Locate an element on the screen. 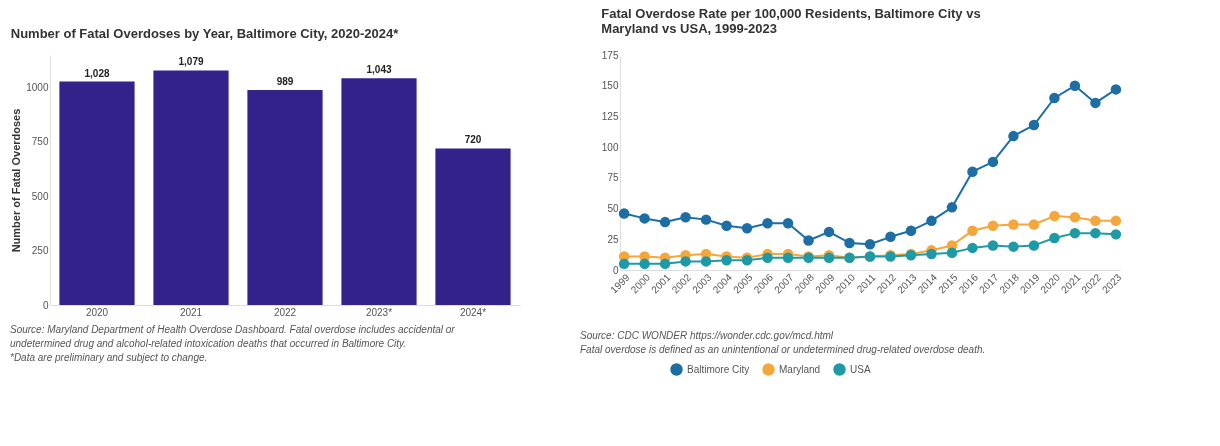 The image size is (1220, 446). y-tick-label: 500 is located at coordinates (40, 196).